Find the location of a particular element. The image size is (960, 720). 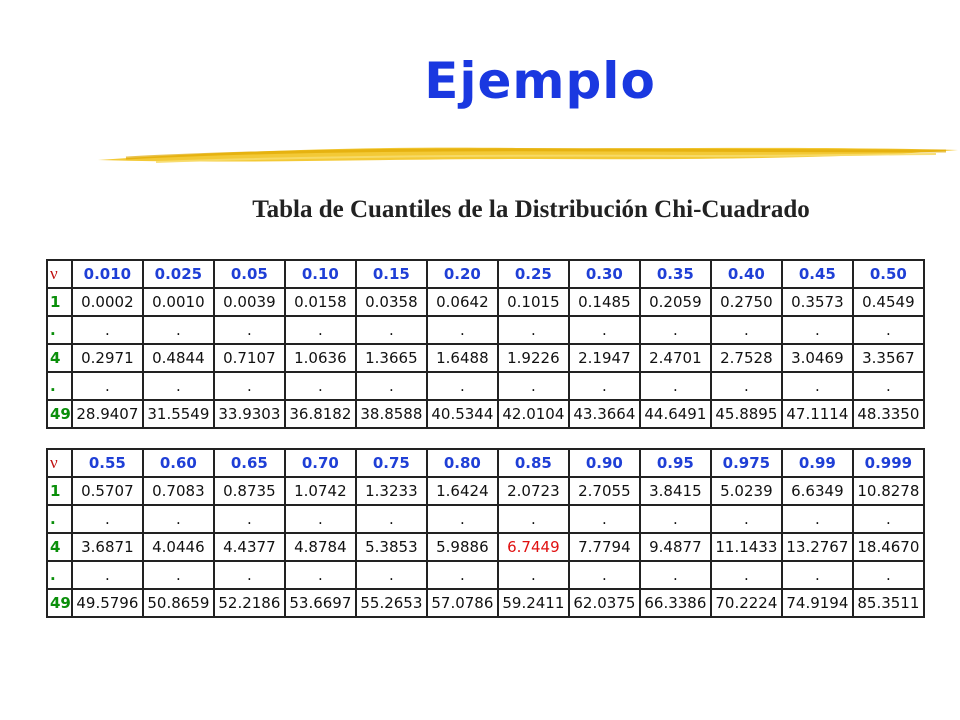

quantile-cell: 7.7794 is located at coordinates (604, 547).